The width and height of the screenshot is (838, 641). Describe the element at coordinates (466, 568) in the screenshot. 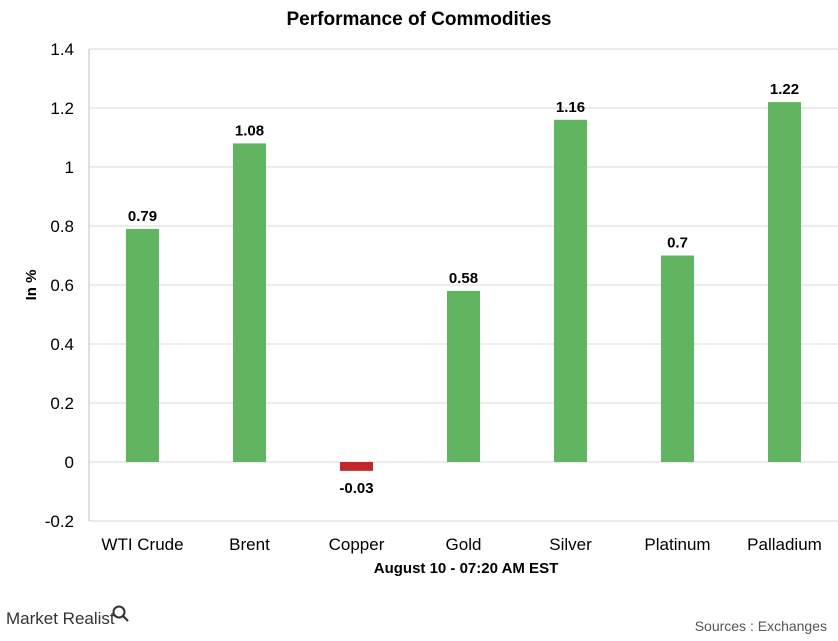

I see `x-axis-label: August 10 - 07:20 AM EST` at that location.